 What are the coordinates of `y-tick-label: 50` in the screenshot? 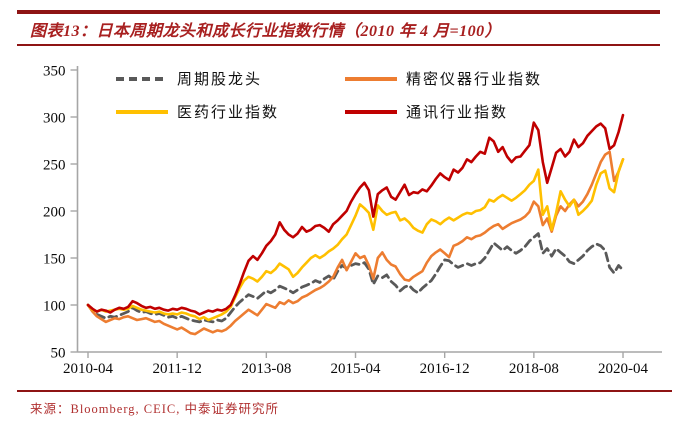 It's located at (58, 354).